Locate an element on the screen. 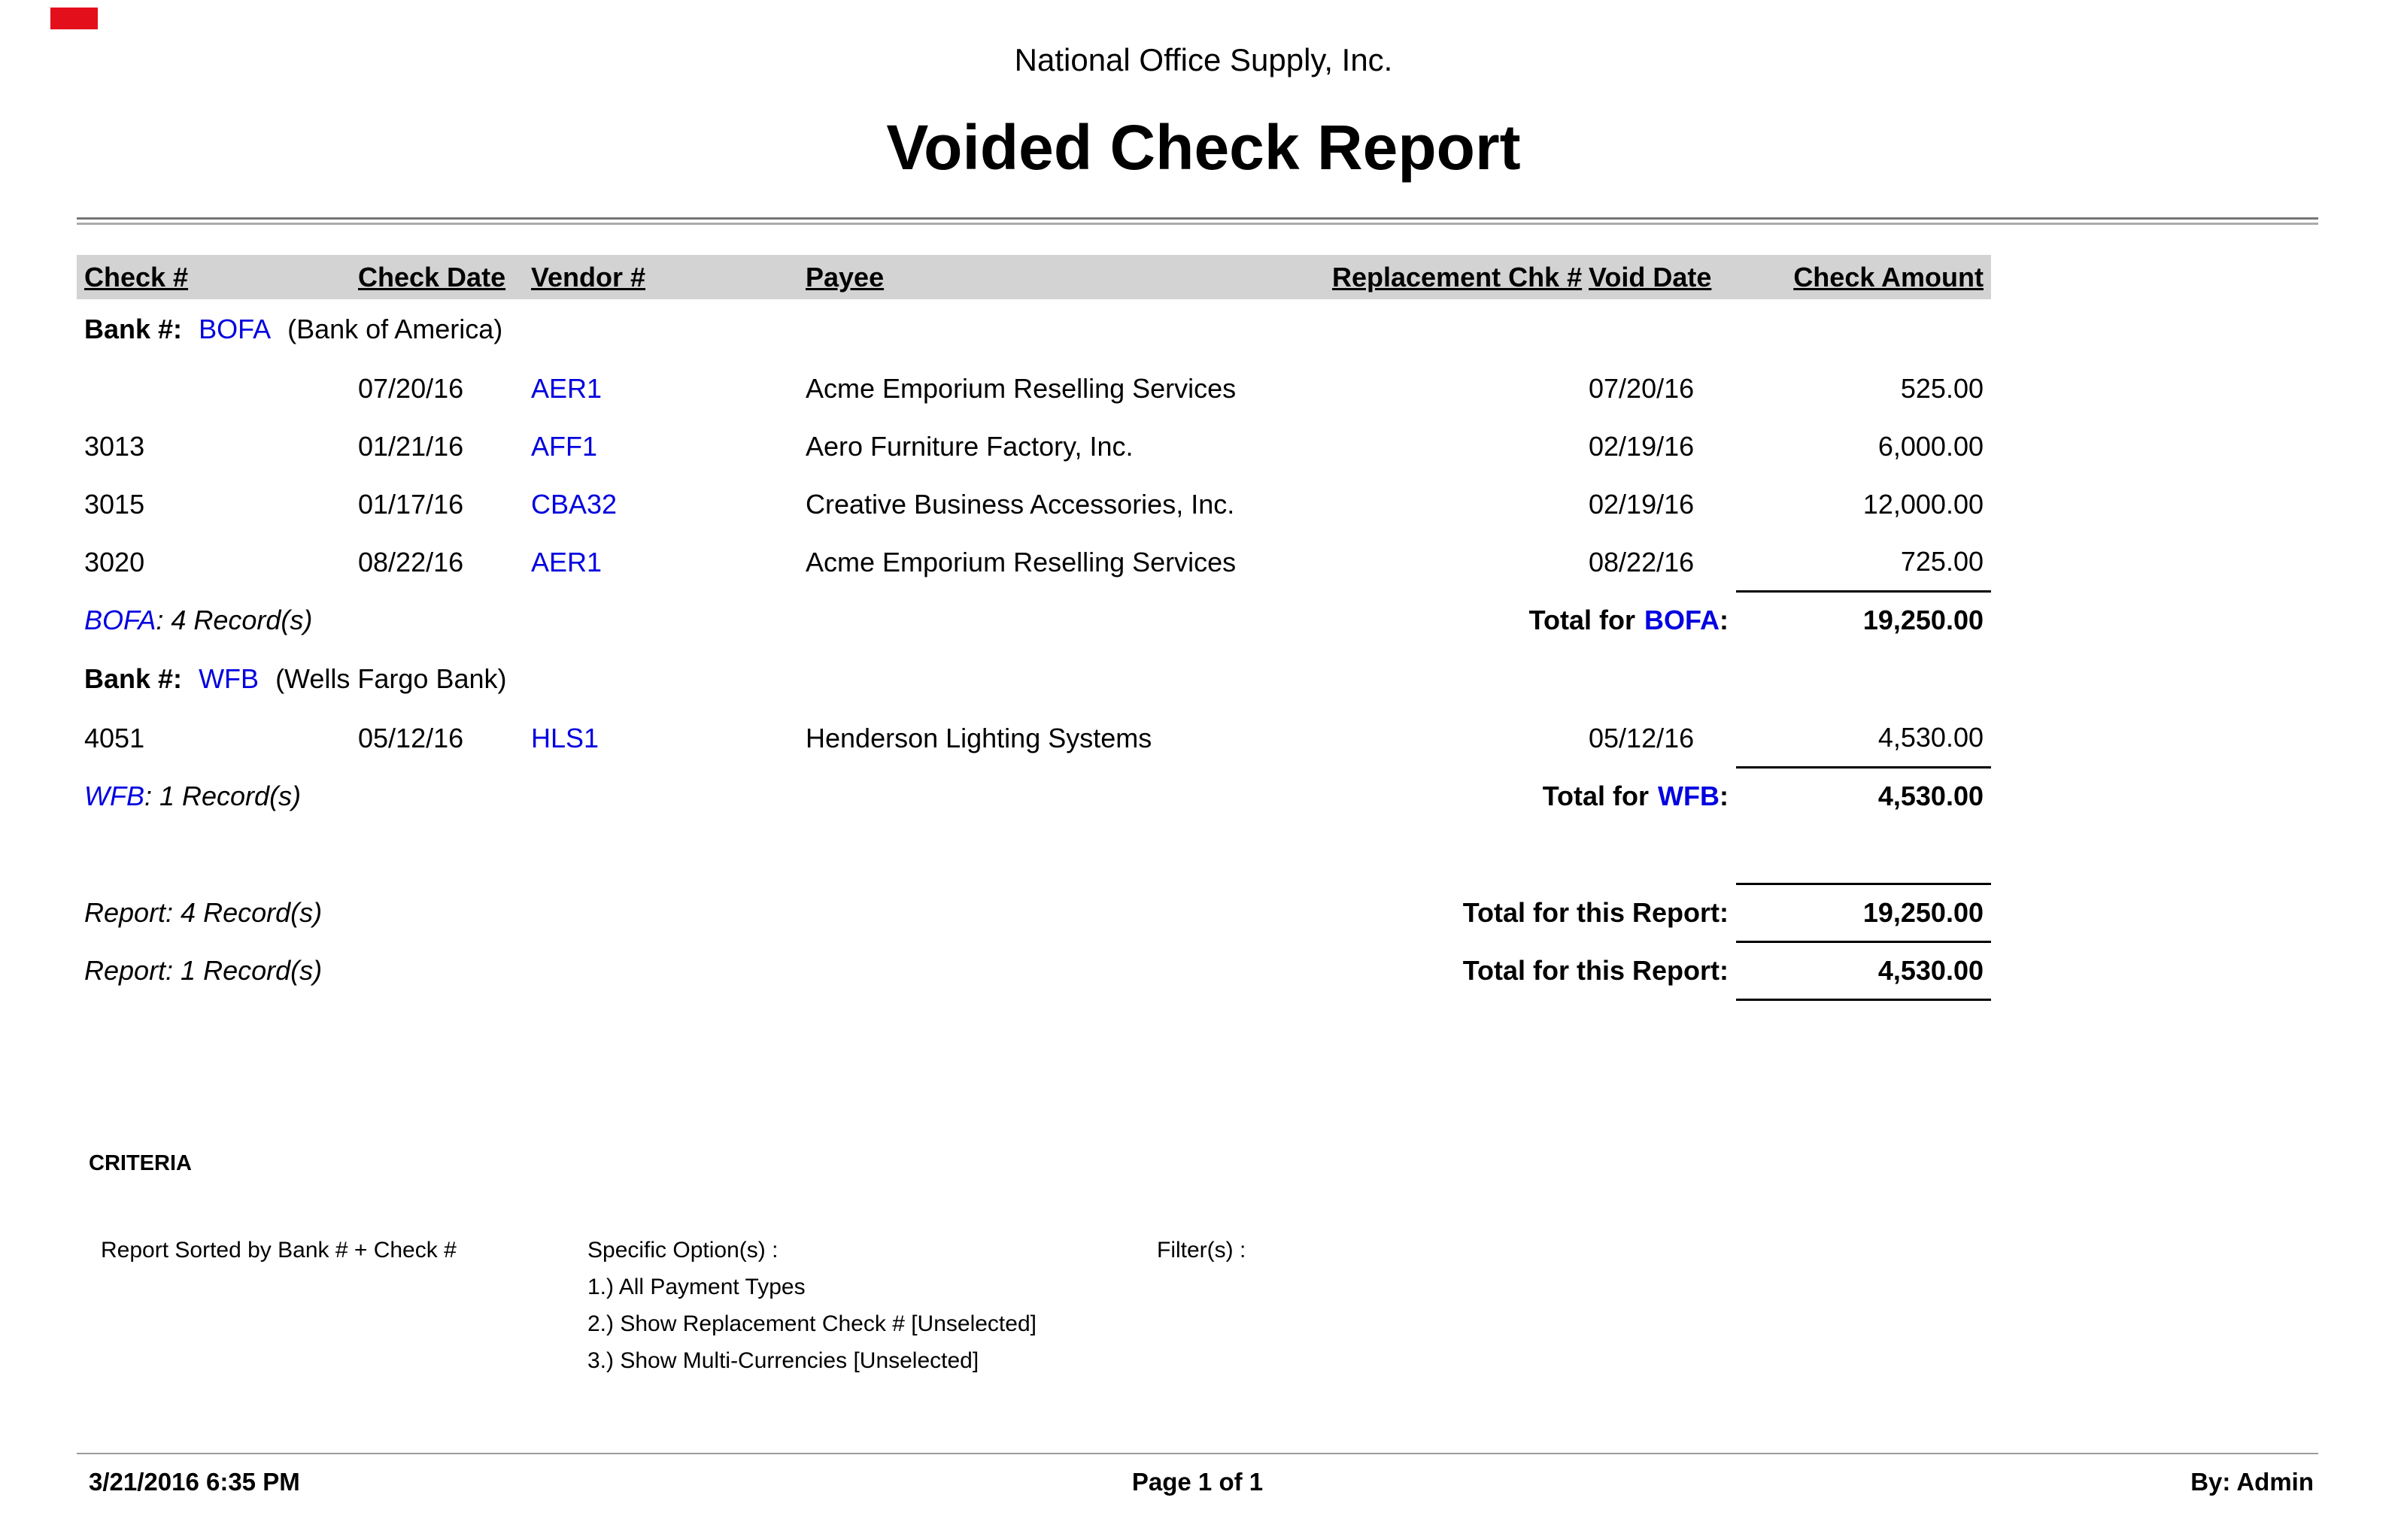 The width and height of the screenshot is (2407, 1540). criteria-option: 3.) Show Multi-Currencies [Unselected] is located at coordinates (783, 1360).